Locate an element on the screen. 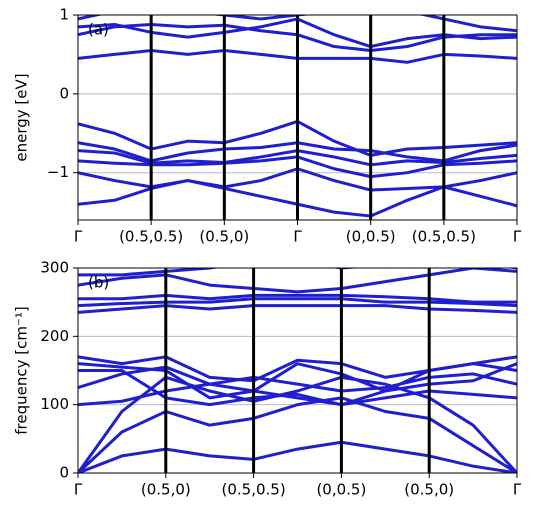 This screenshot has height=508, width=533. panel-label: (a) is located at coordinates (98, 30).